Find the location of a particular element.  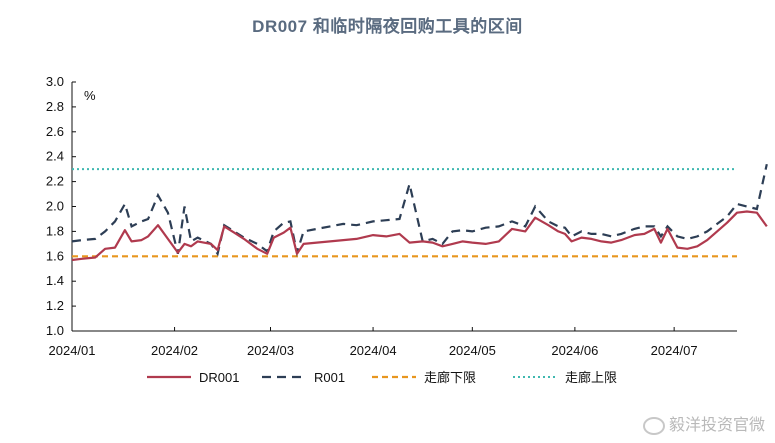

y-tick-label: 1.4 is located at coordinates (55, 280).